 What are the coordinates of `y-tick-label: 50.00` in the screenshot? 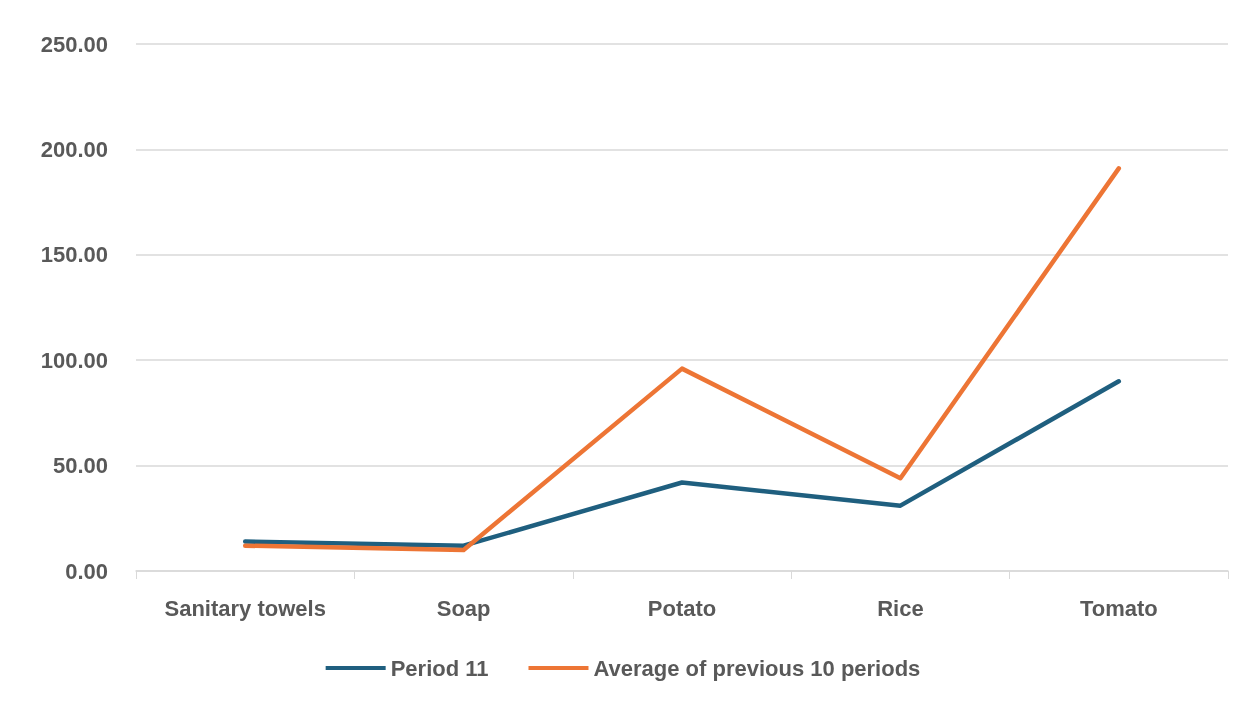 It's located at (80, 466).